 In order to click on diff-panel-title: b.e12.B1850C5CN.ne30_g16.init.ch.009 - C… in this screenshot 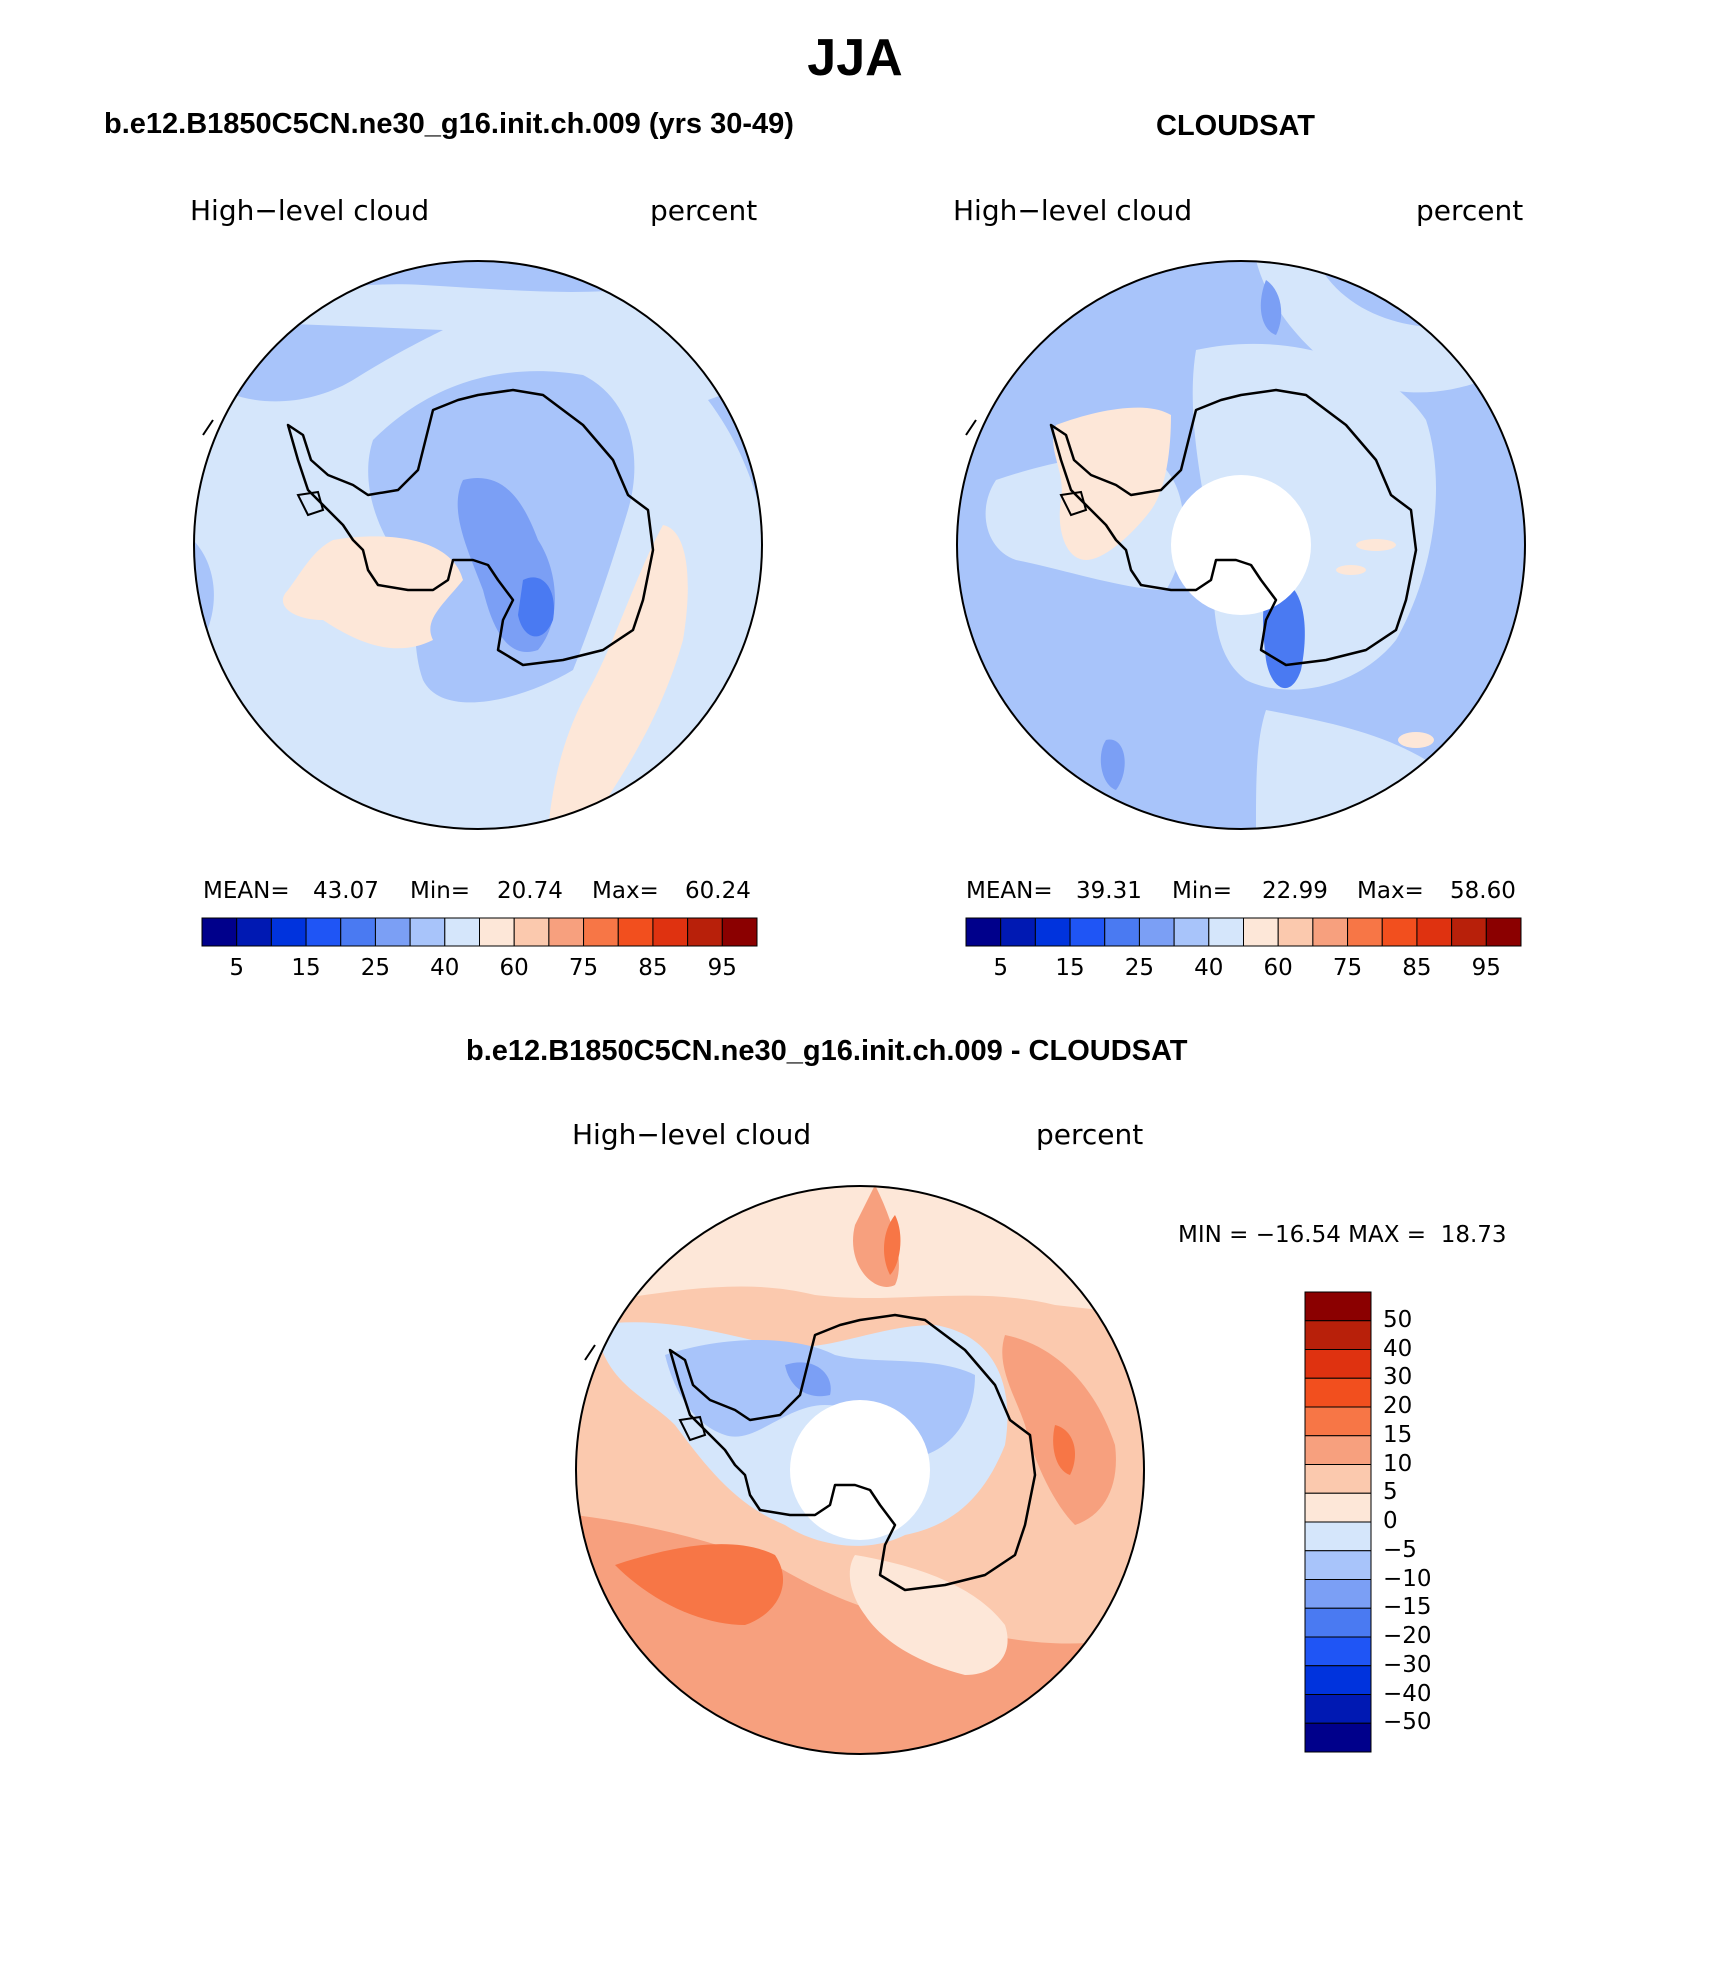, I will do `click(827, 1051)`.